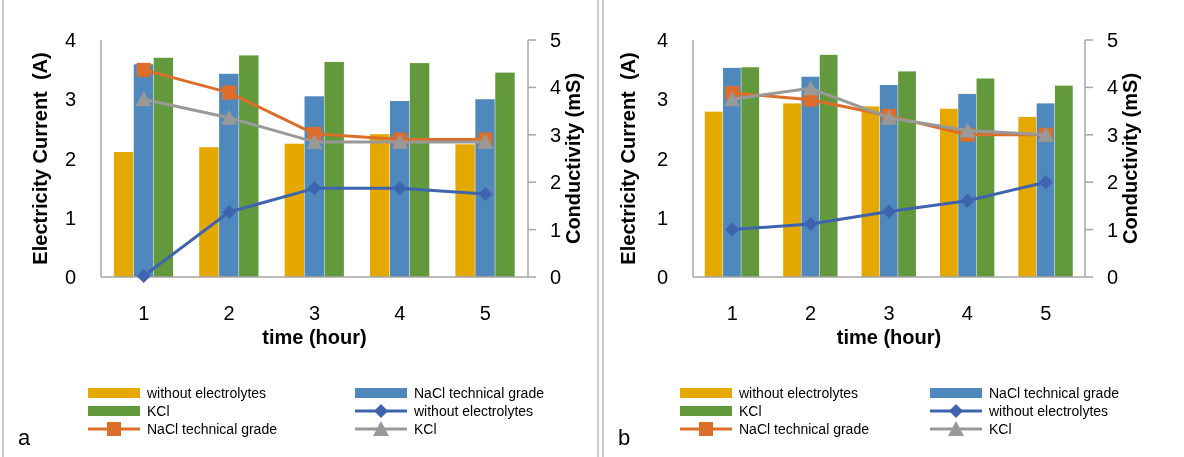 The width and height of the screenshot is (1184, 457). What do you see at coordinates (624, 437) in the screenshot?
I see `text: b` at bounding box center [624, 437].